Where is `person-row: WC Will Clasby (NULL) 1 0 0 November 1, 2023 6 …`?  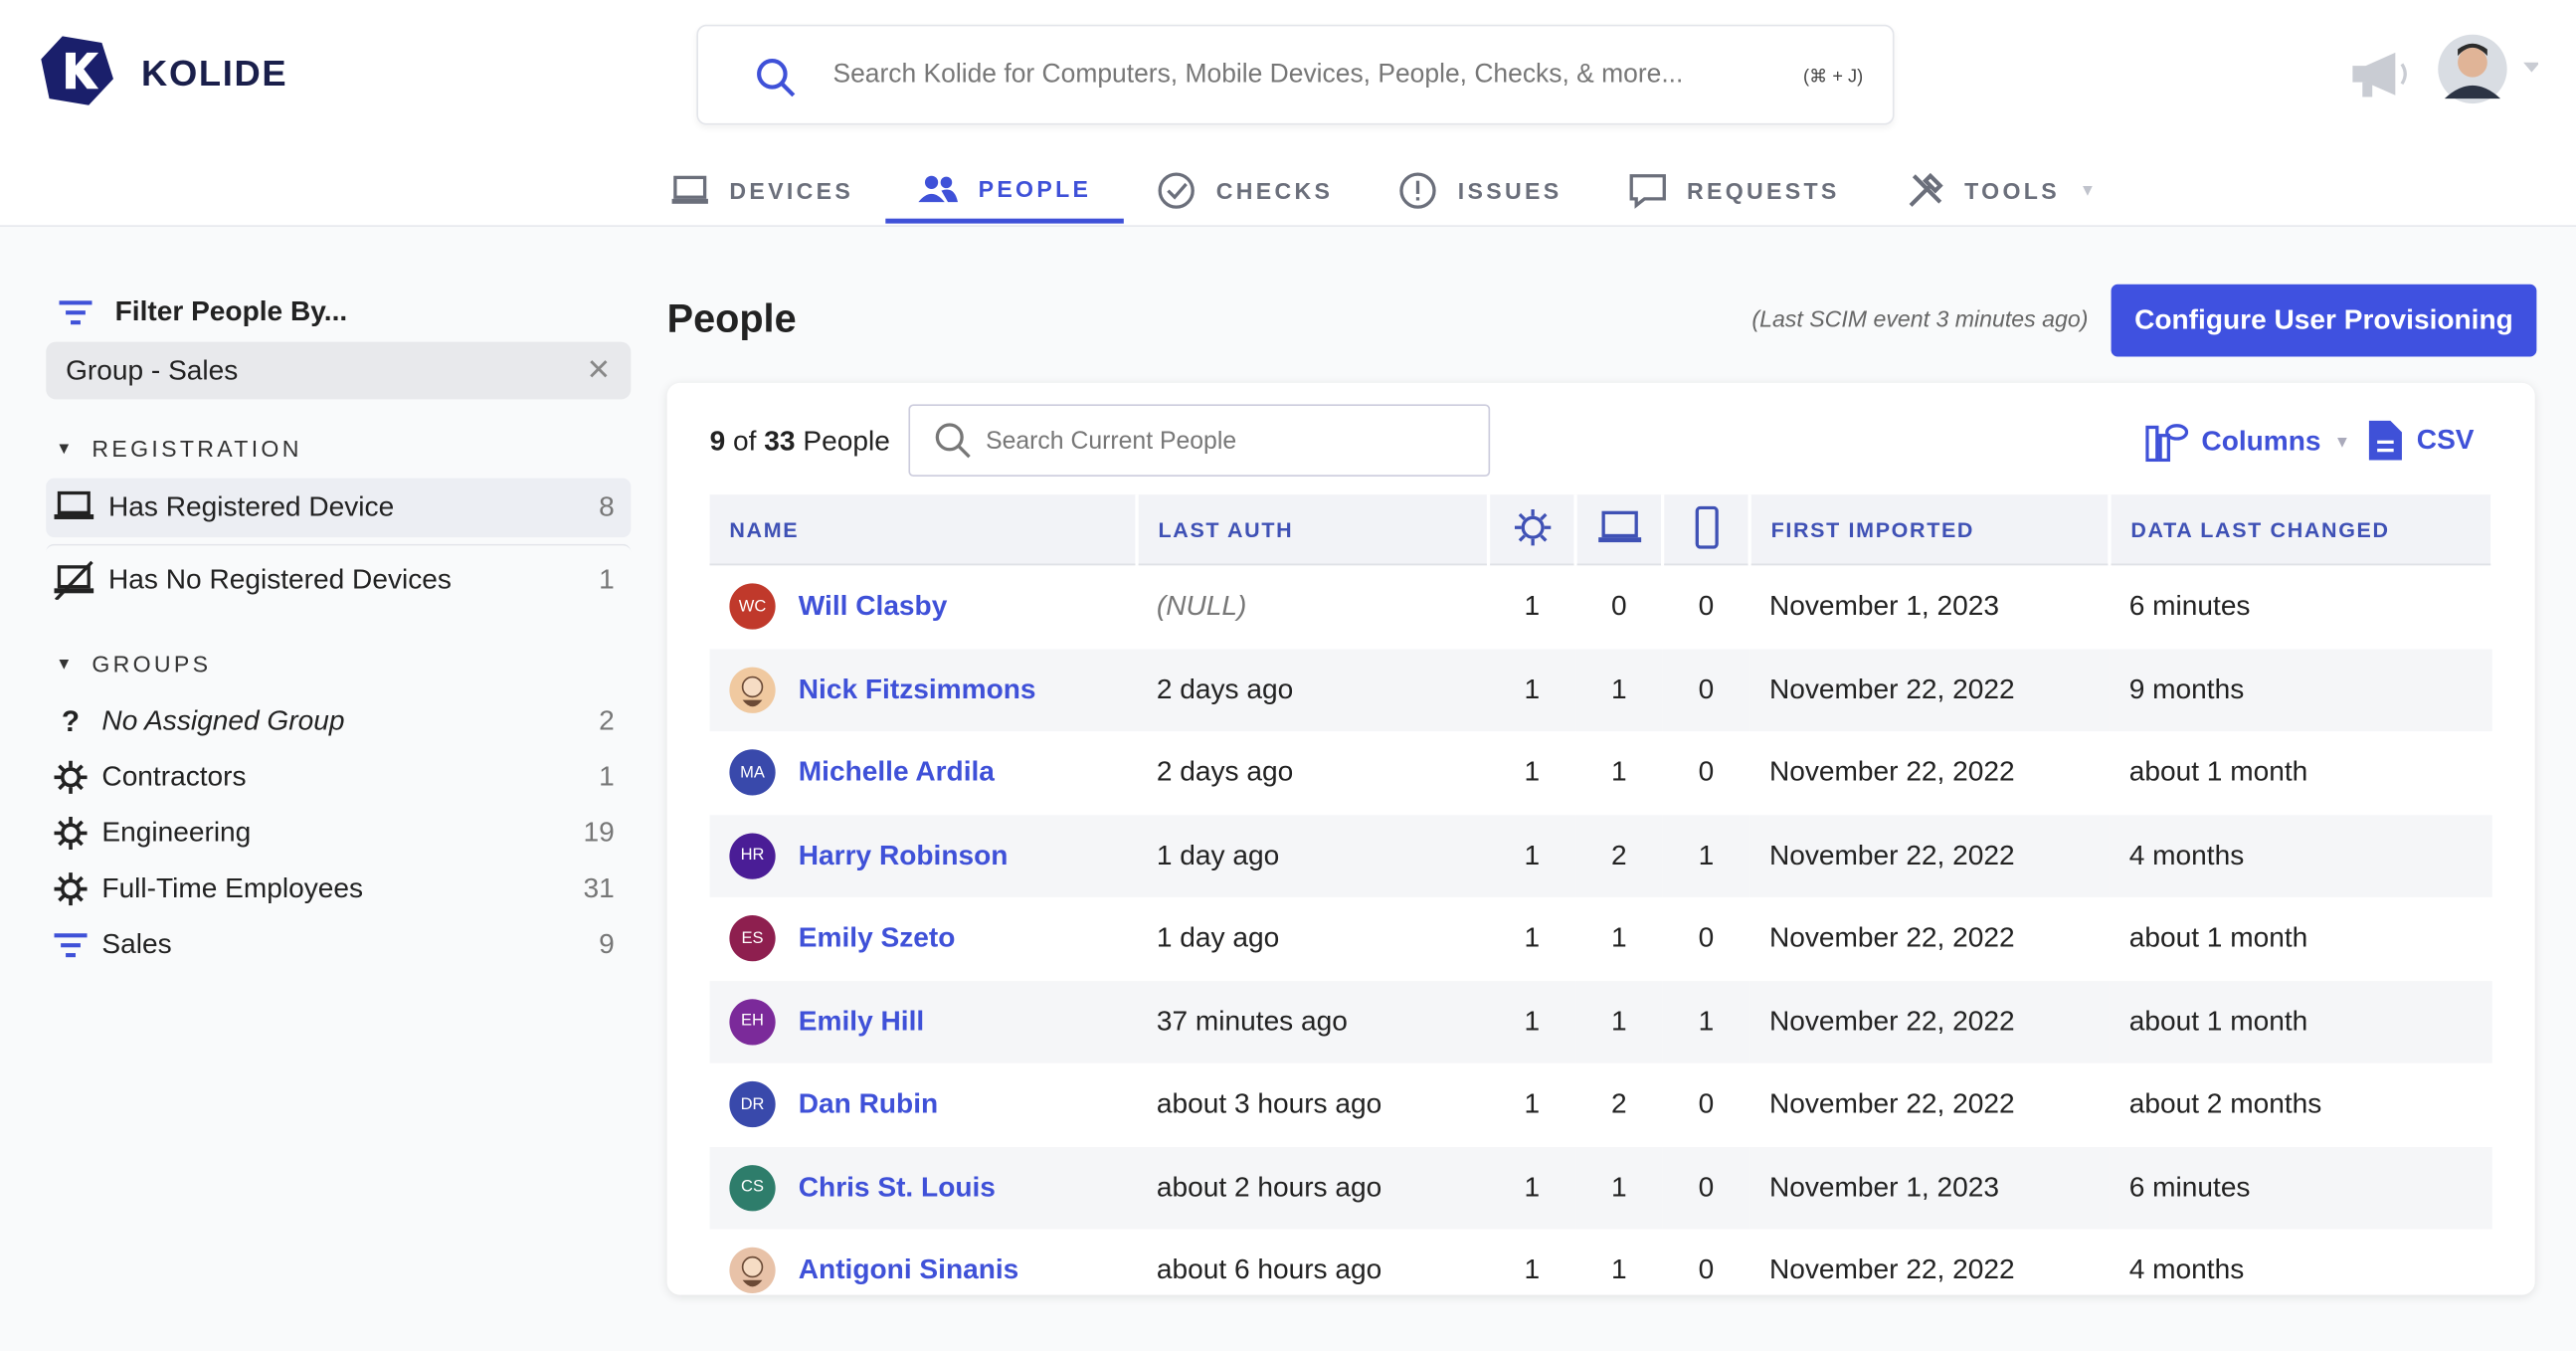 person-row: WC Will Clasby (NULL) 1 0 0 November 1, 2023 6 … is located at coordinates (1601, 606).